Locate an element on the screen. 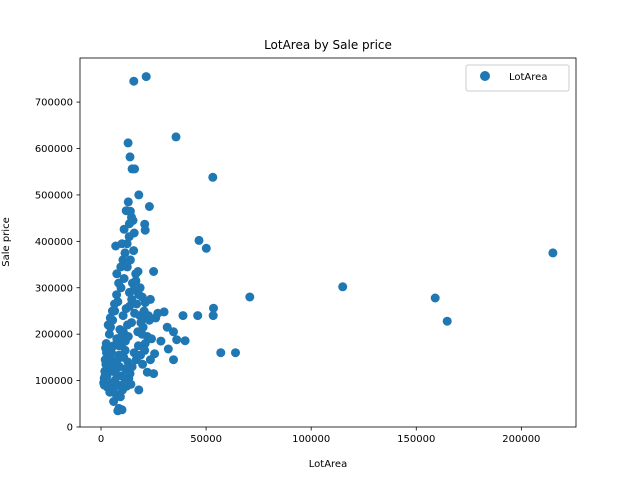  legend: LotArea is located at coordinates (517, 78).